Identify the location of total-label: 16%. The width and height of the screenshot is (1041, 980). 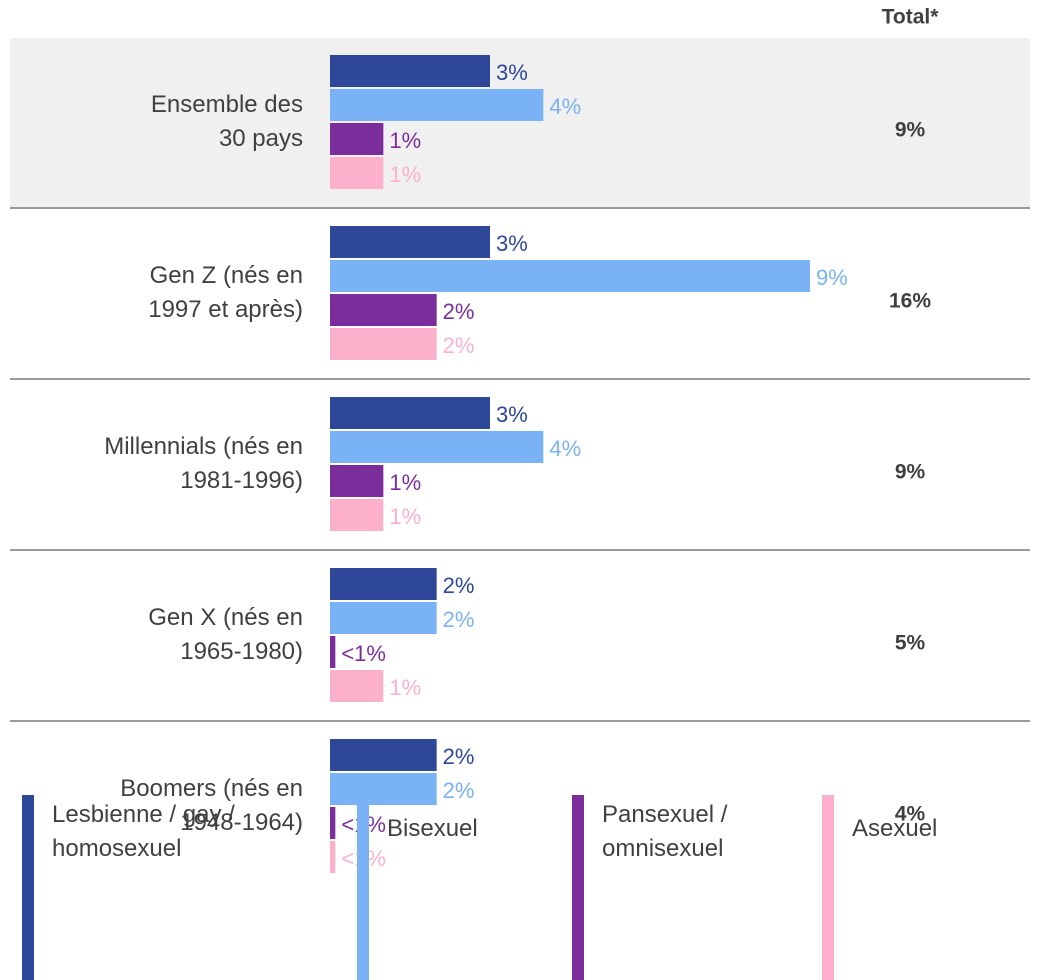
(910, 301).